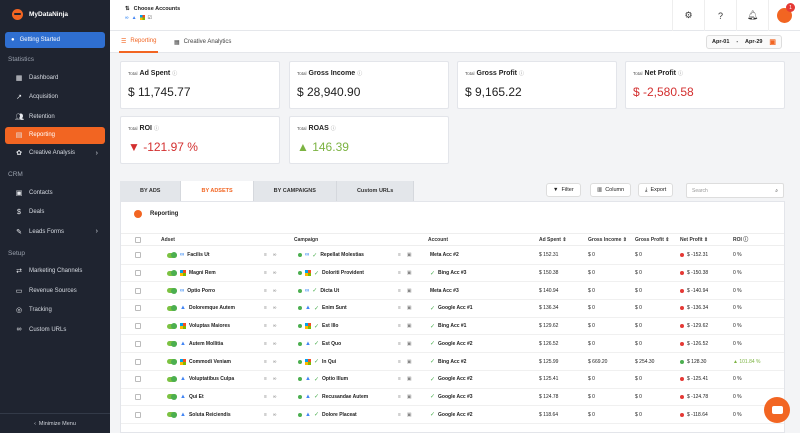 This screenshot has width=800, height=433. Describe the element at coordinates (375, 191) in the screenshot. I see `tab-custom-urls: Custom URLs` at that location.